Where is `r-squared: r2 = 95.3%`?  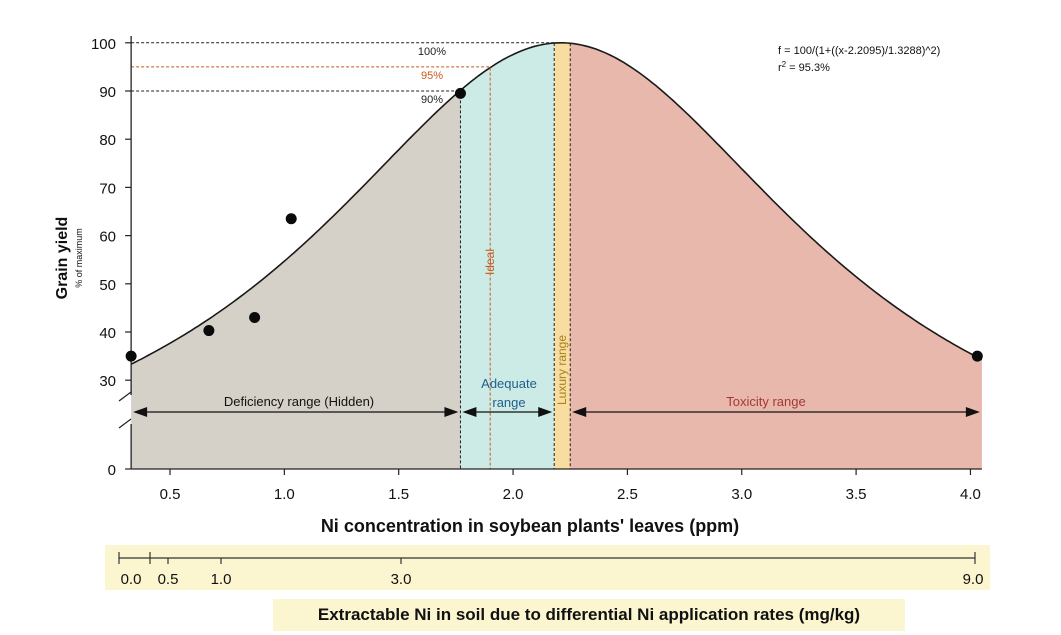 r-squared: r2 = 95.3% is located at coordinates (804, 67).